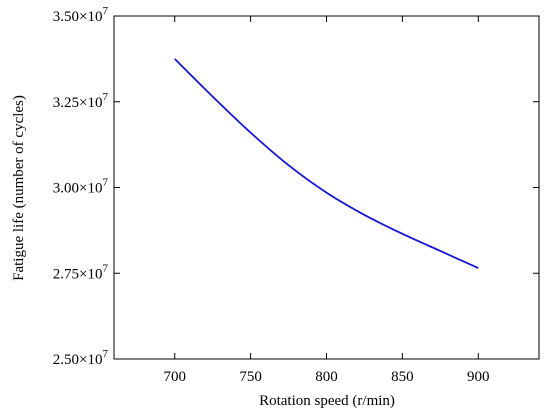 The height and width of the screenshot is (415, 550). Describe the element at coordinates (327, 401) in the screenshot. I see `x-axis-title: Rotation speed (r/min)` at that location.